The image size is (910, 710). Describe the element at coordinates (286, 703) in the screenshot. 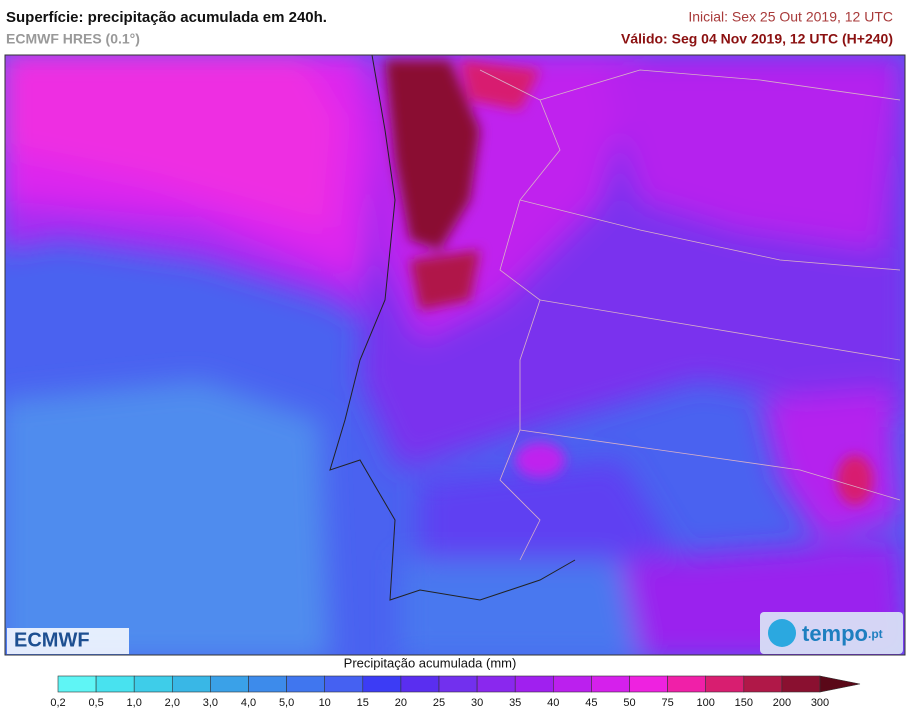

I see `colorbar-tick-label: 5,0` at that location.